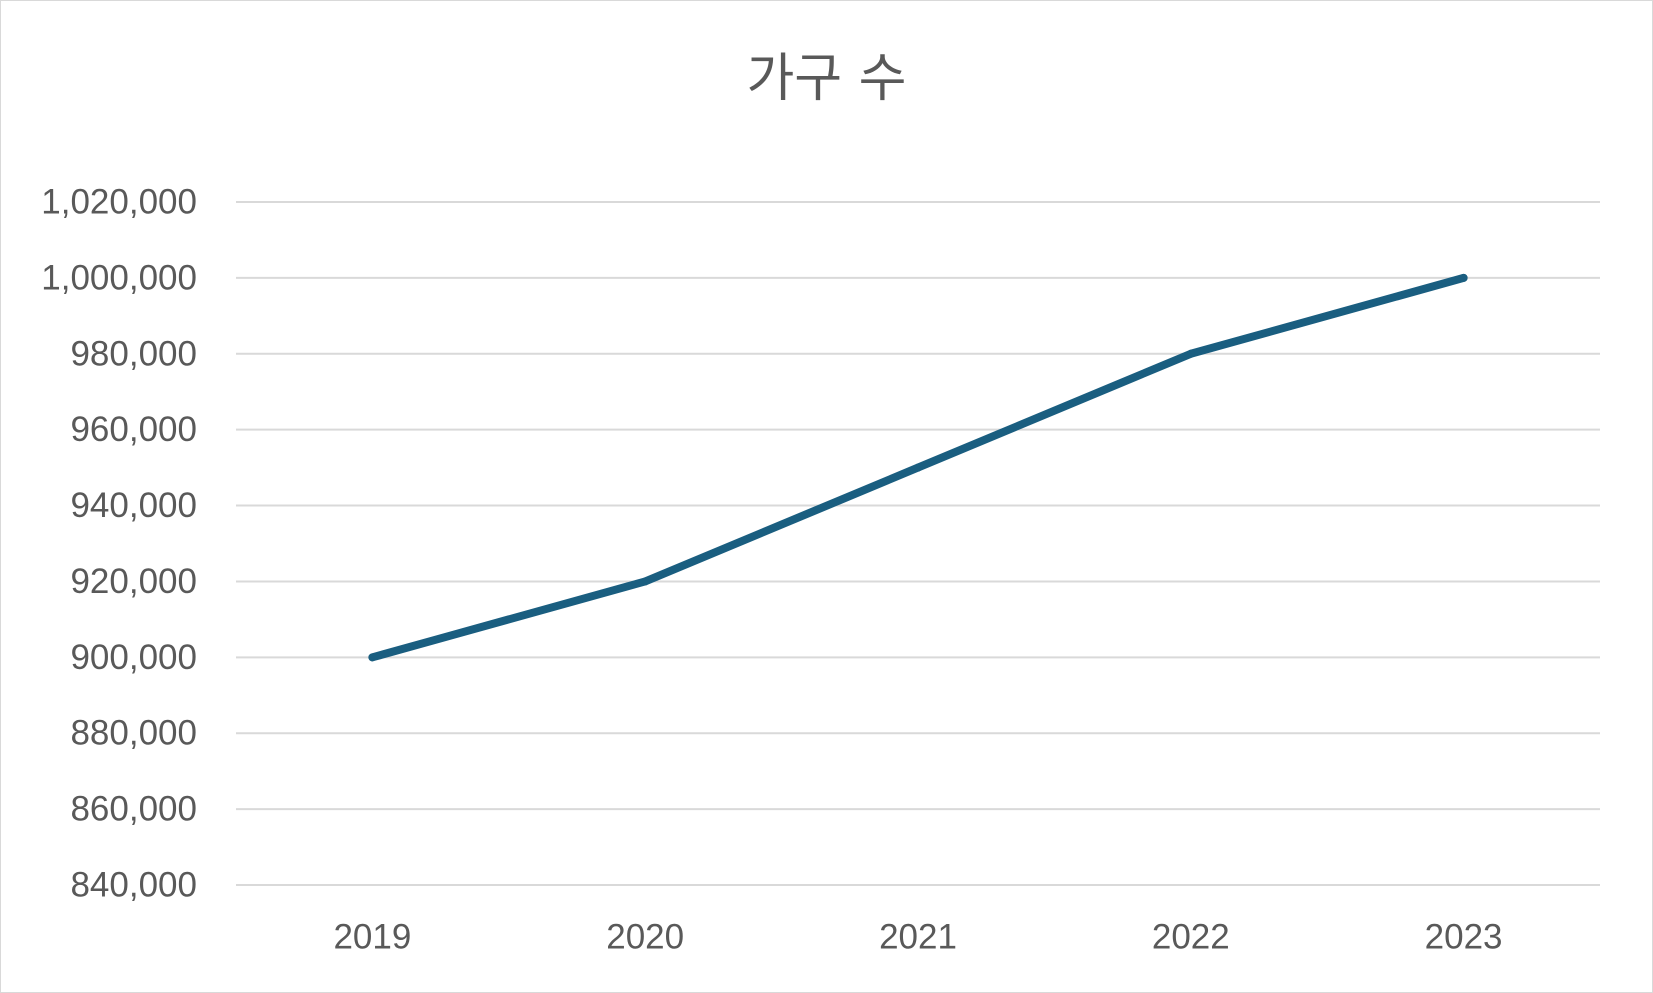 The width and height of the screenshot is (1653, 993). I want to click on x-tick-label: 2019, so click(372, 937).